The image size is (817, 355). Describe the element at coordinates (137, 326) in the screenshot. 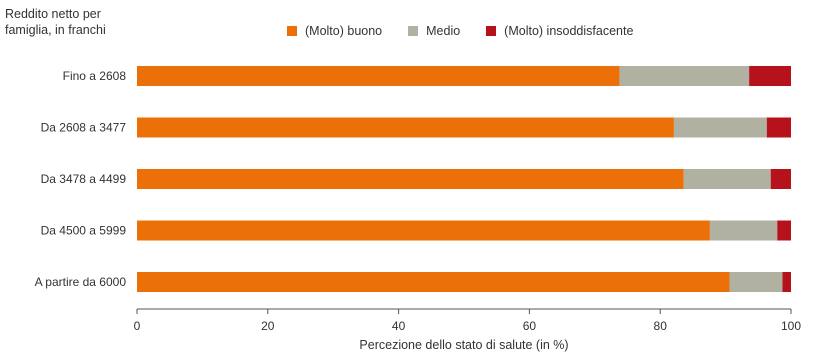

I see `x-tick-label: 0` at that location.